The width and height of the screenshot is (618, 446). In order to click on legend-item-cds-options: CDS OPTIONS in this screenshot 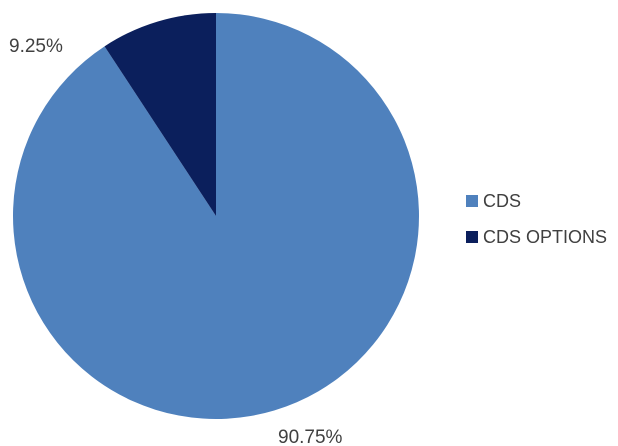, I will do `click(536, 237)`.